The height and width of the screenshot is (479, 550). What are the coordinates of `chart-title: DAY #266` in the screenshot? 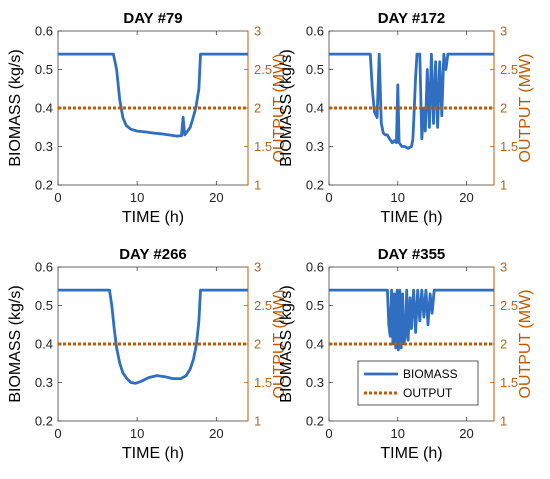 It's located at (153, 254).